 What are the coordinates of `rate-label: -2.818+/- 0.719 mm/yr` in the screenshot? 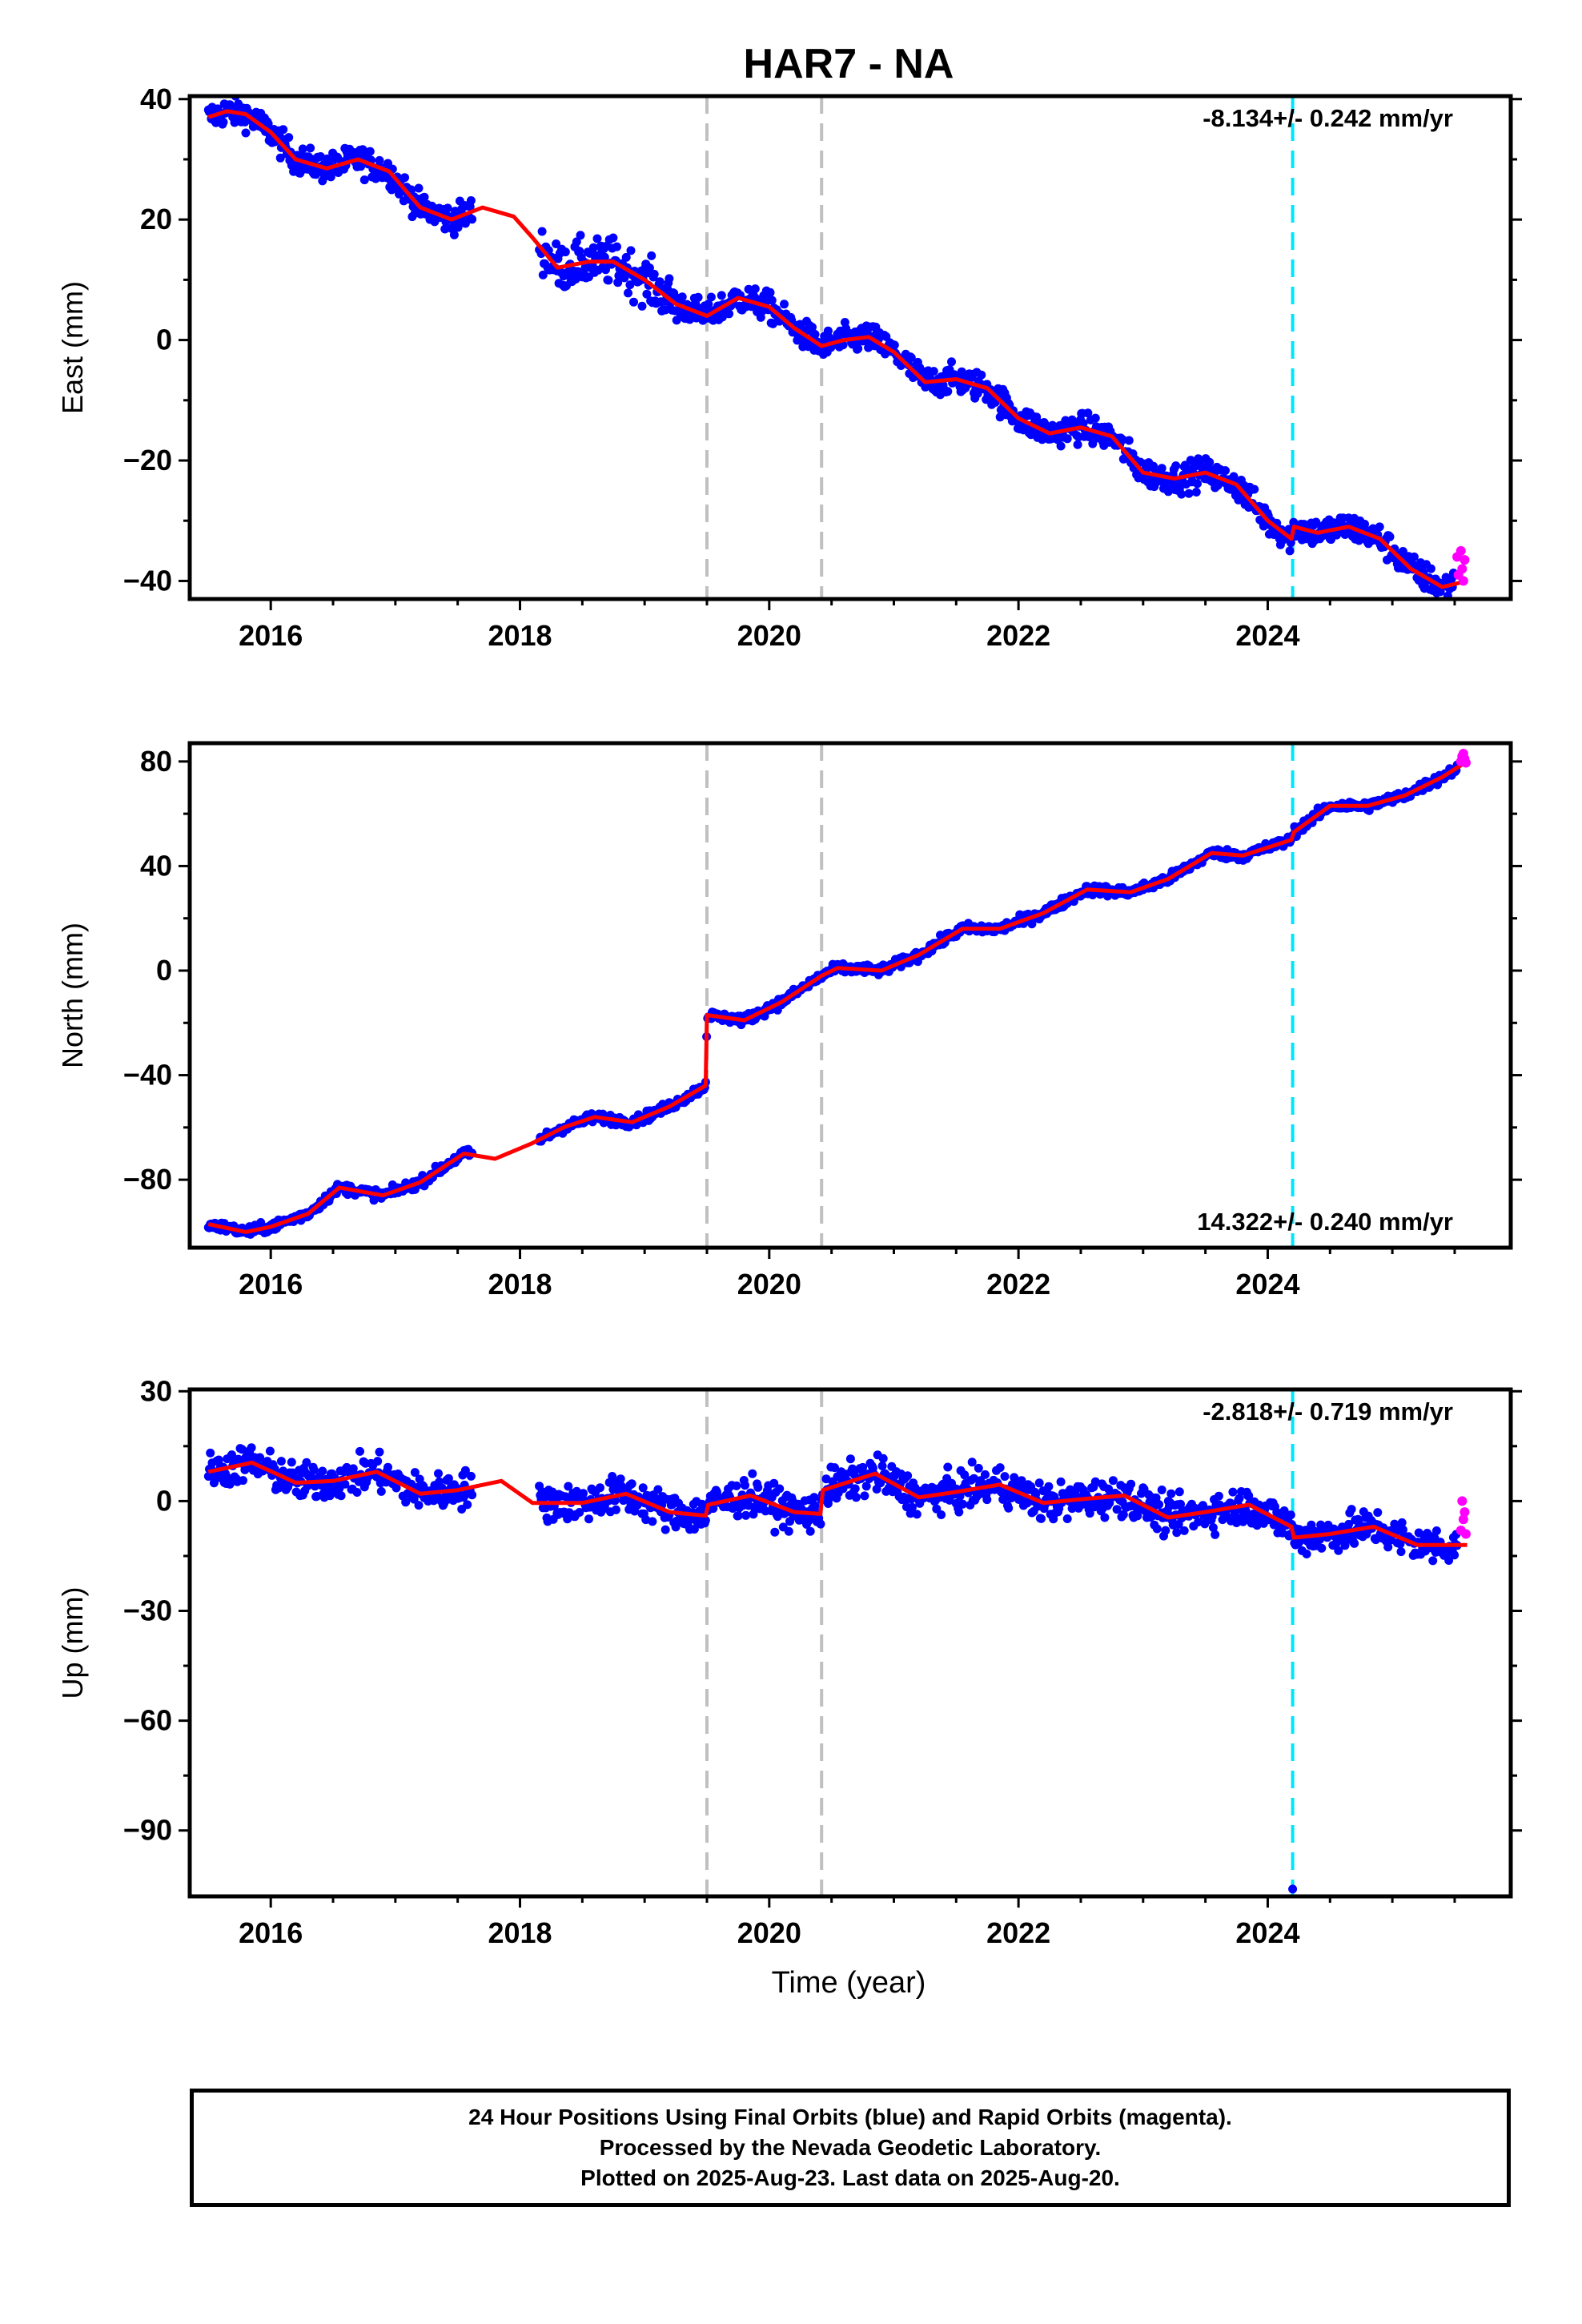 It's located at (1328, 1411).